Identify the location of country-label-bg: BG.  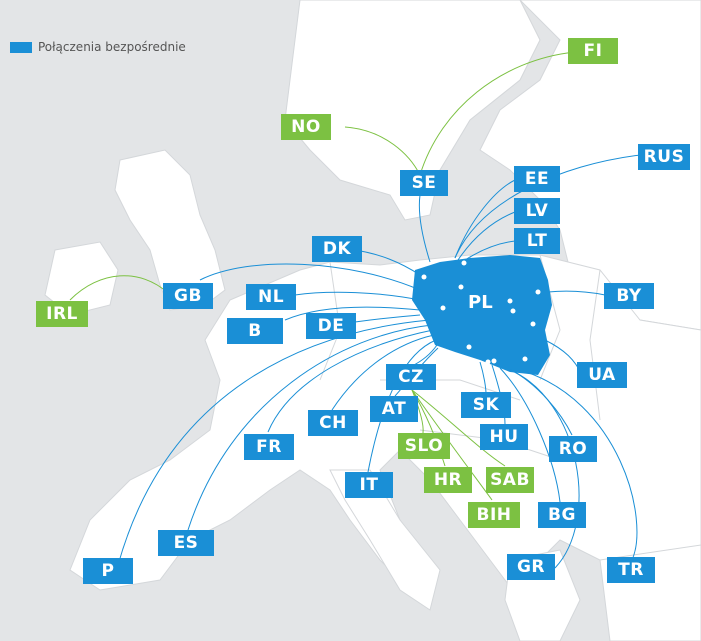
(562, 515).